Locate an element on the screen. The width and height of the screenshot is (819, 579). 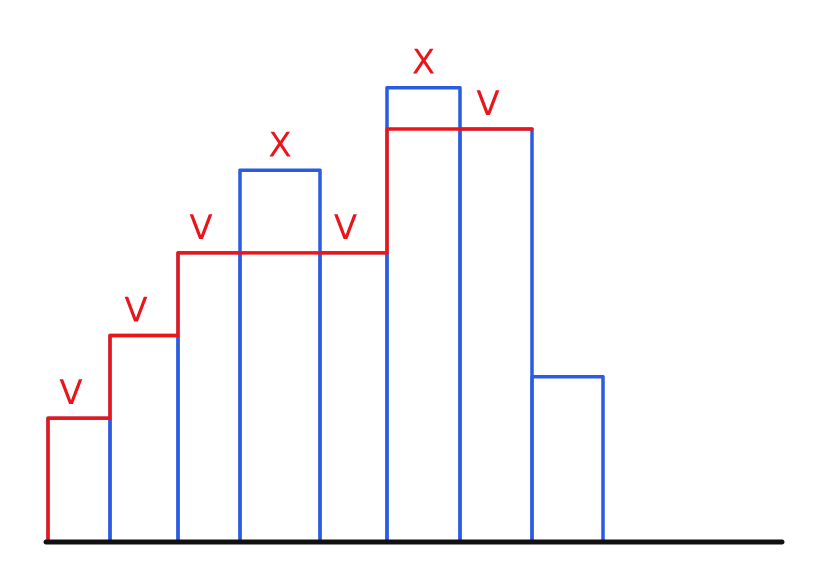
bar-mark-6: X is located at coordinates (423, 63).